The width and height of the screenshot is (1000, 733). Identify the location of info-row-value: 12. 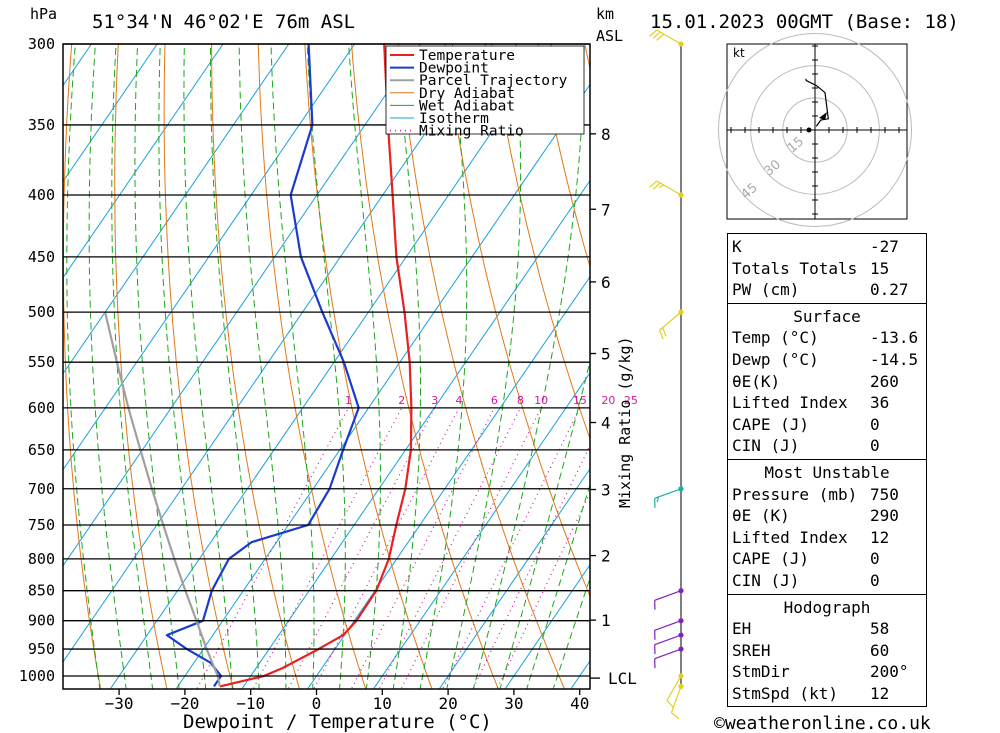
(880, 537).